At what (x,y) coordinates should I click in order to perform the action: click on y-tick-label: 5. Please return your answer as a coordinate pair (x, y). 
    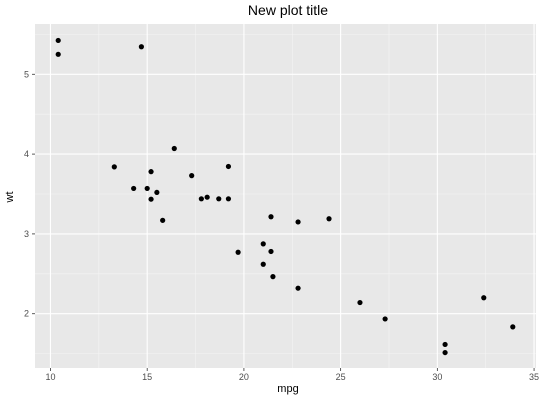
    Looking at the image, I should click on (26, 74).